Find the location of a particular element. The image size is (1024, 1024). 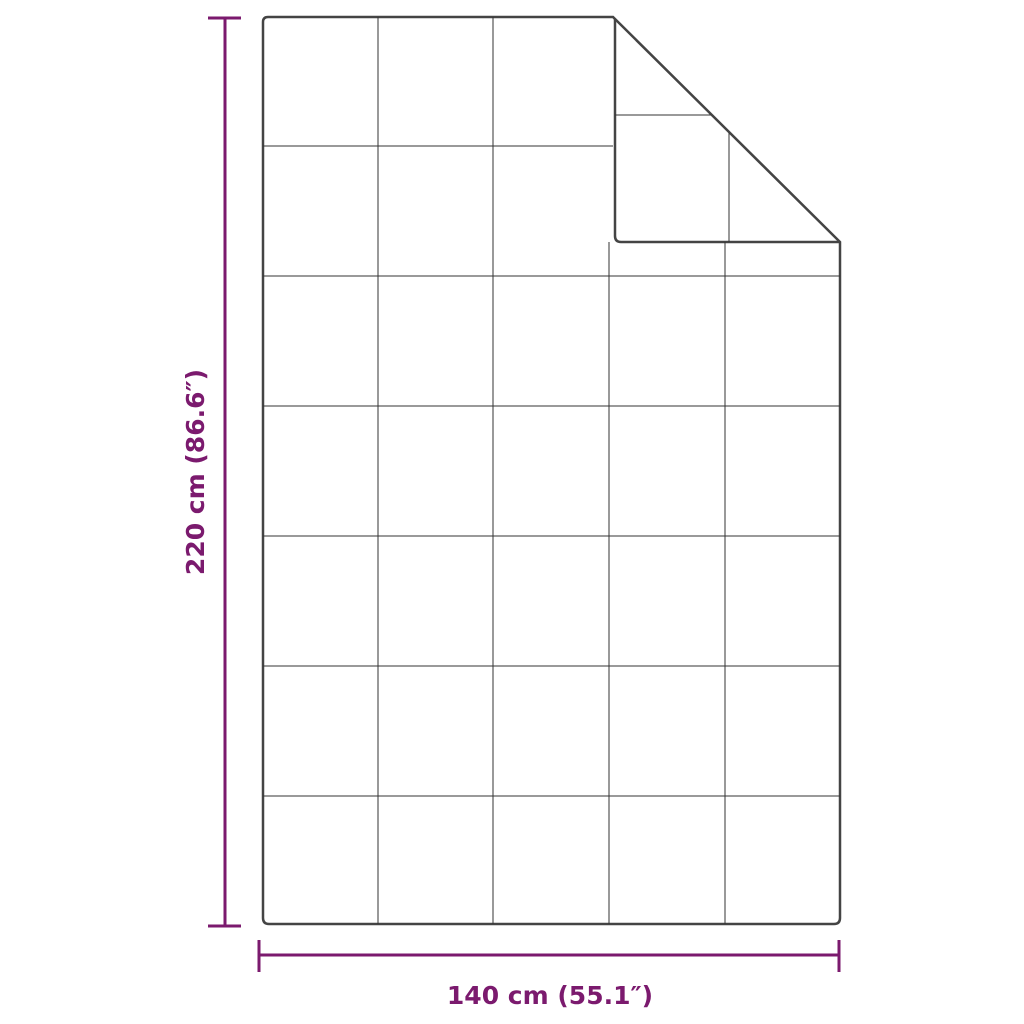

width-dimension is located at coordinates (549, 956).